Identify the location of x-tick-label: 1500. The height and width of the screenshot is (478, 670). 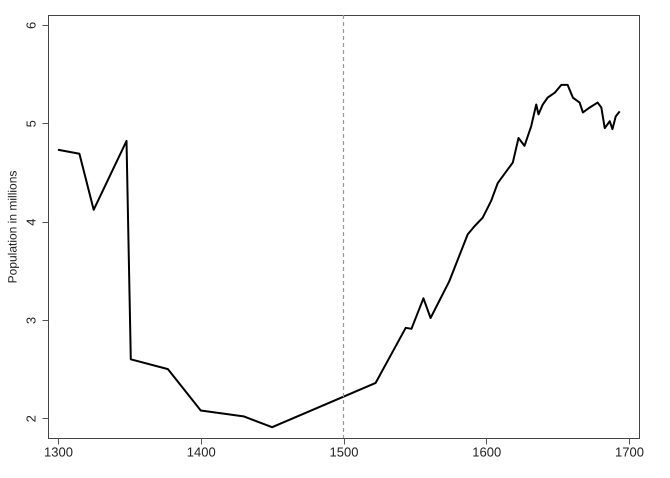
(344, 452).